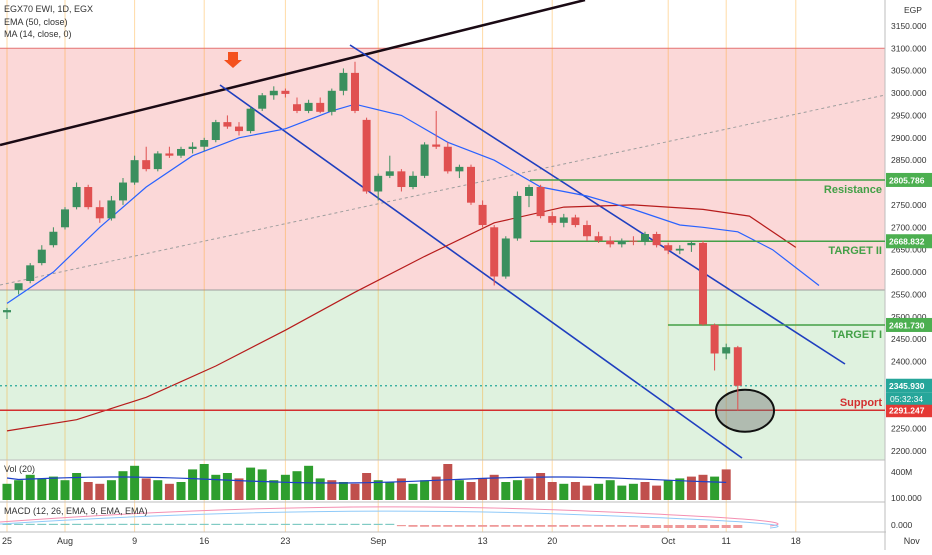  I want to click on price-tick-label: 2250.000, so click(909, 429).